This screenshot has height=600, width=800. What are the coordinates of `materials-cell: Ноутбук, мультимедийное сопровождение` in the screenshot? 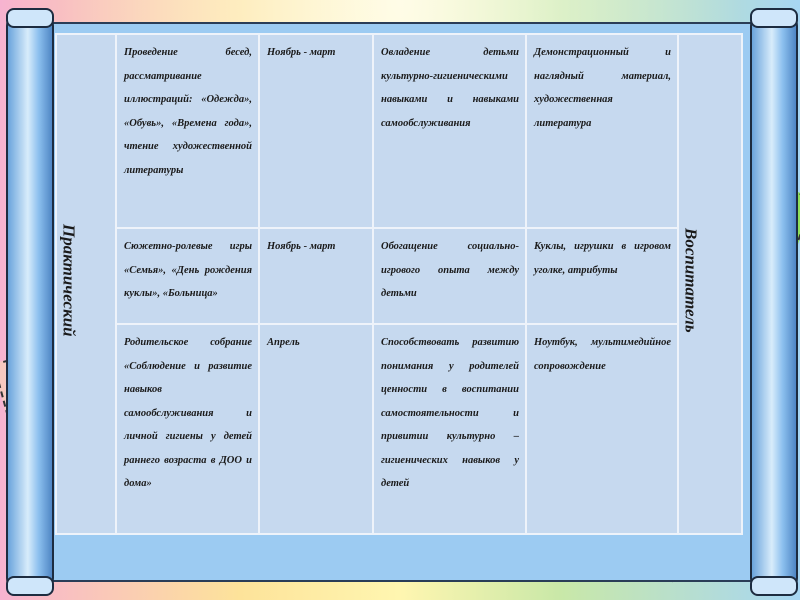 It's located at (602, 429).